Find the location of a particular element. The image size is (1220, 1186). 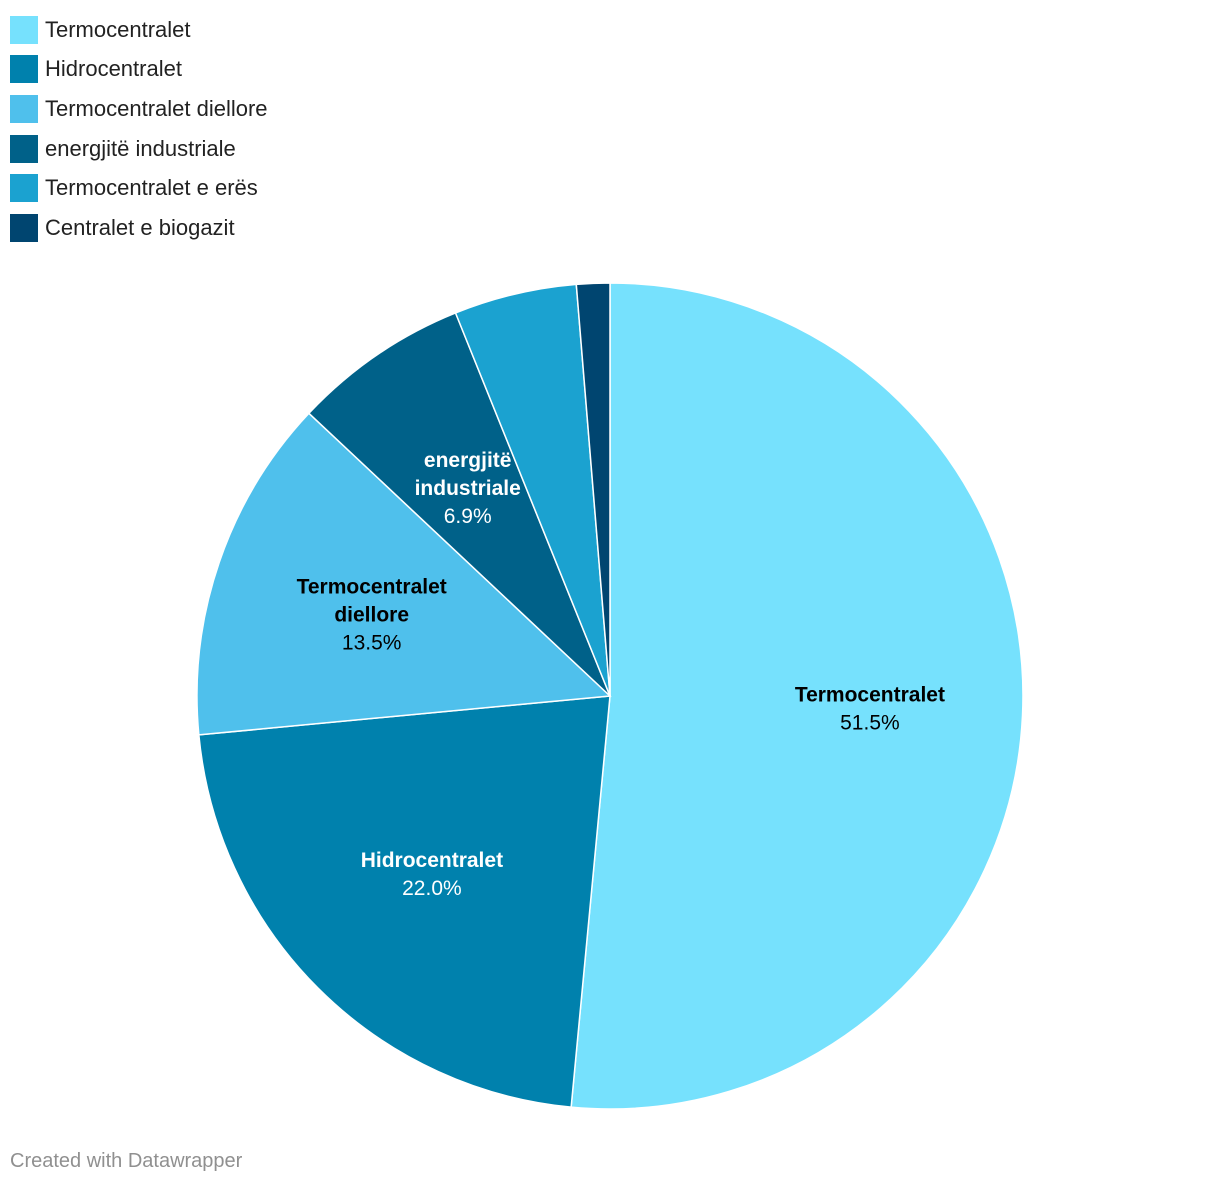

pie-slice-termocentralet-diellore is located at coordinates (404, 574).